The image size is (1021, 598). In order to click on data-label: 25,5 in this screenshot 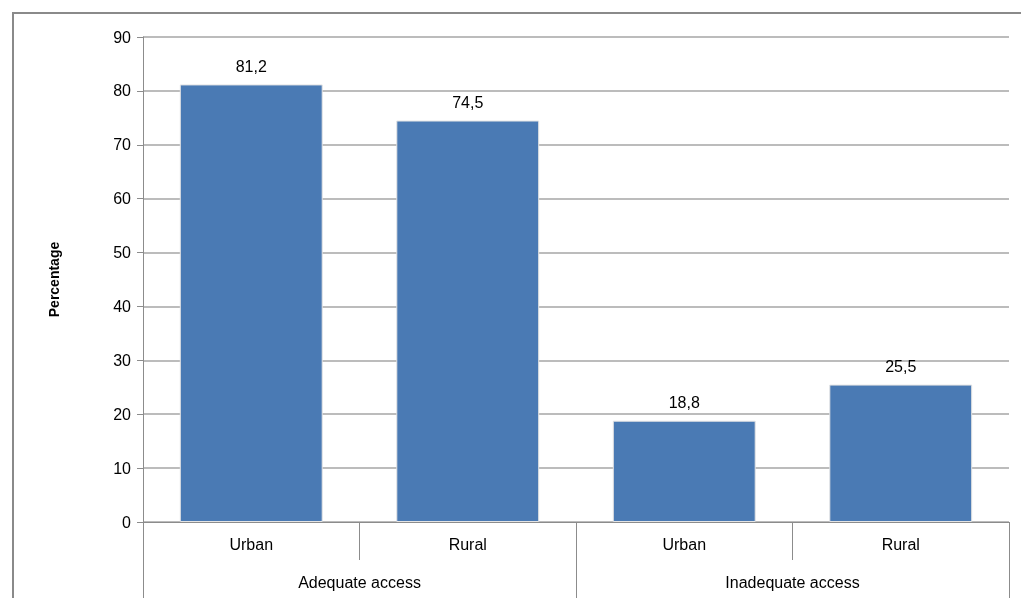, I will do `click(901, 367)`.